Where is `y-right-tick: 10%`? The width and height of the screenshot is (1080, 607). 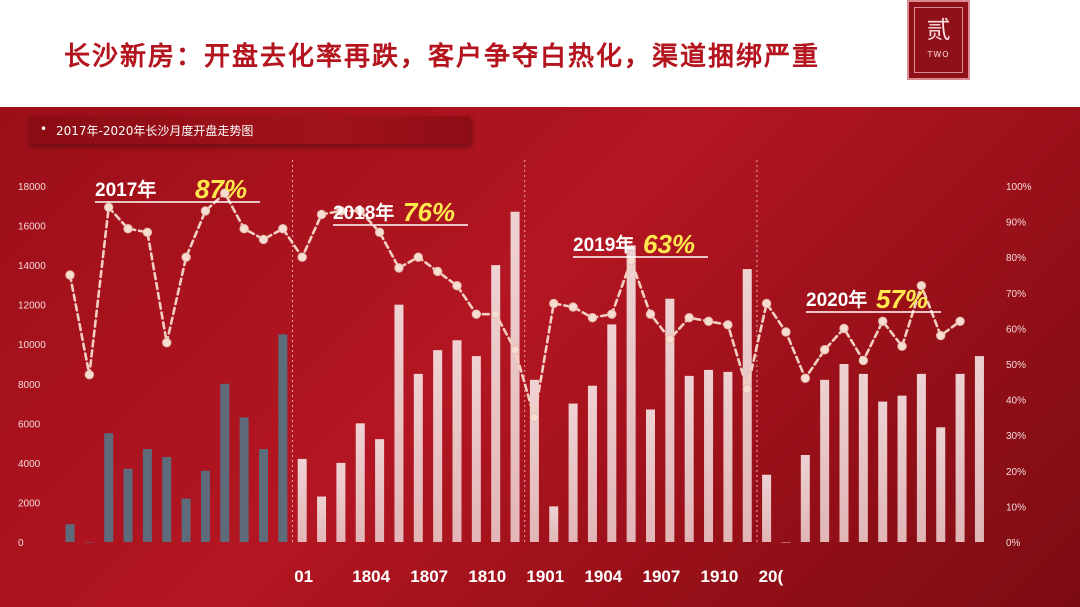 y-right-tick: 10% is located at coordinates (1016, 507).